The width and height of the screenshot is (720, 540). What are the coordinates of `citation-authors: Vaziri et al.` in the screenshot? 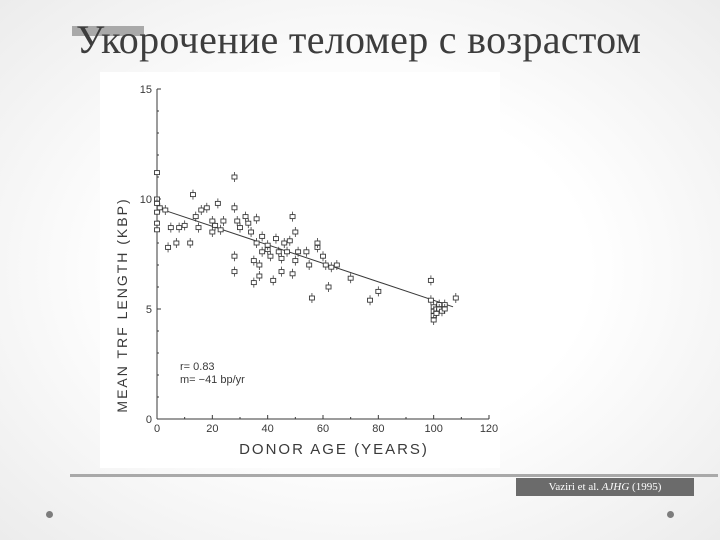 It's located at (574, 487).